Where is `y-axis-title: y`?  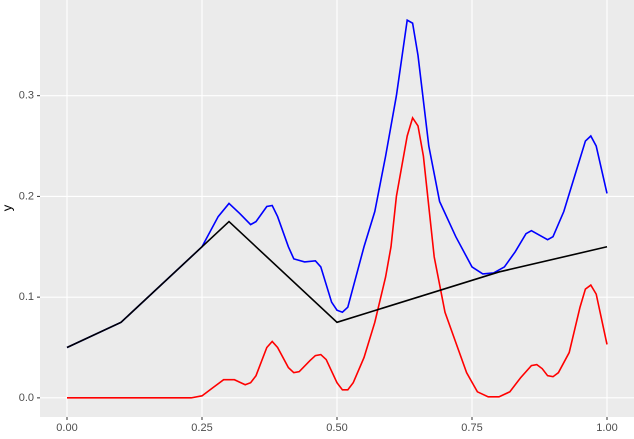 y-axis-title: y is located at coordinates (7, 207).